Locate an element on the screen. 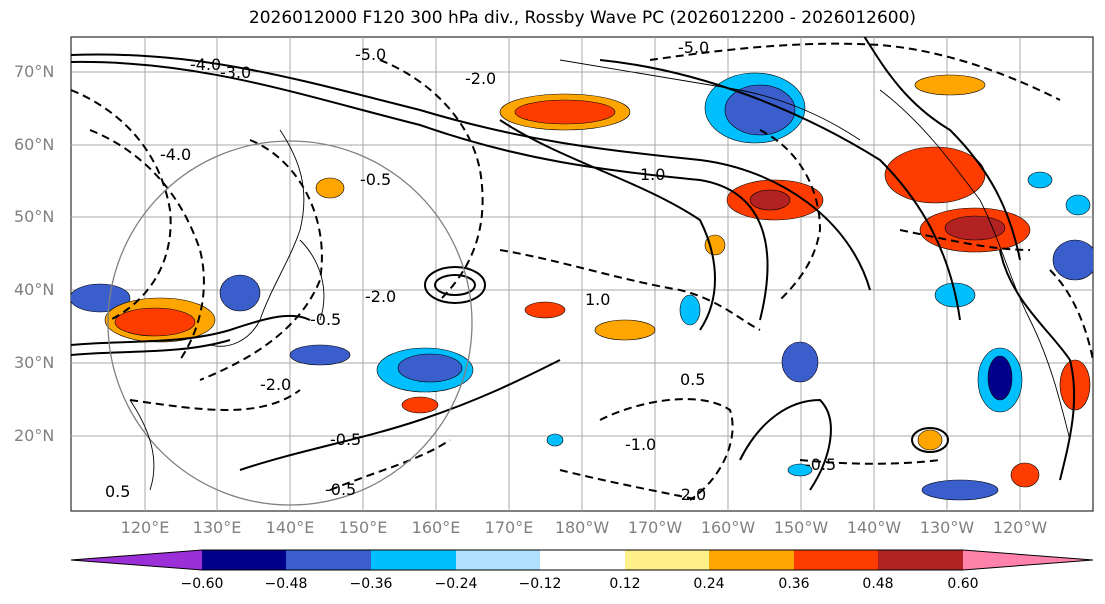  lon-label: 160°W is located at coordinates (728, 527).